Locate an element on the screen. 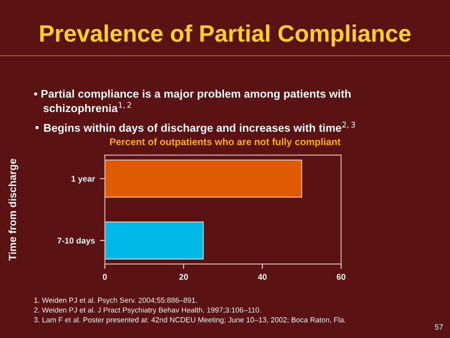  x-tick-label: 60 is located at coordinates (341, 277).